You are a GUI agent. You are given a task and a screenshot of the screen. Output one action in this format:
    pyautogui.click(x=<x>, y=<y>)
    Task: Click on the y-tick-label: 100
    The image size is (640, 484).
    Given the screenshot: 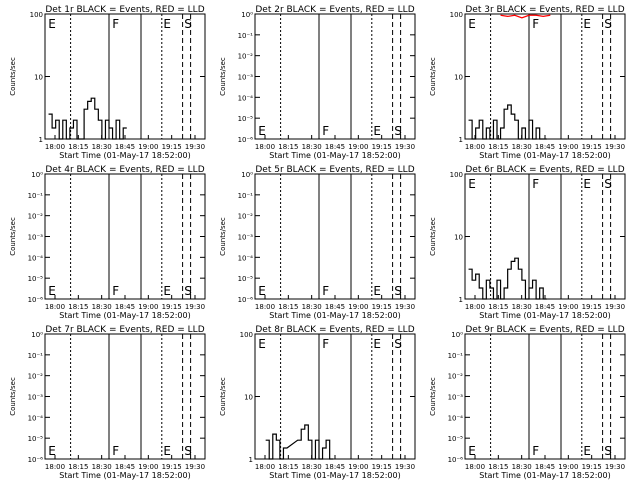 What is the action you would take?
    pyautogui.click(x=456, y=15)
    